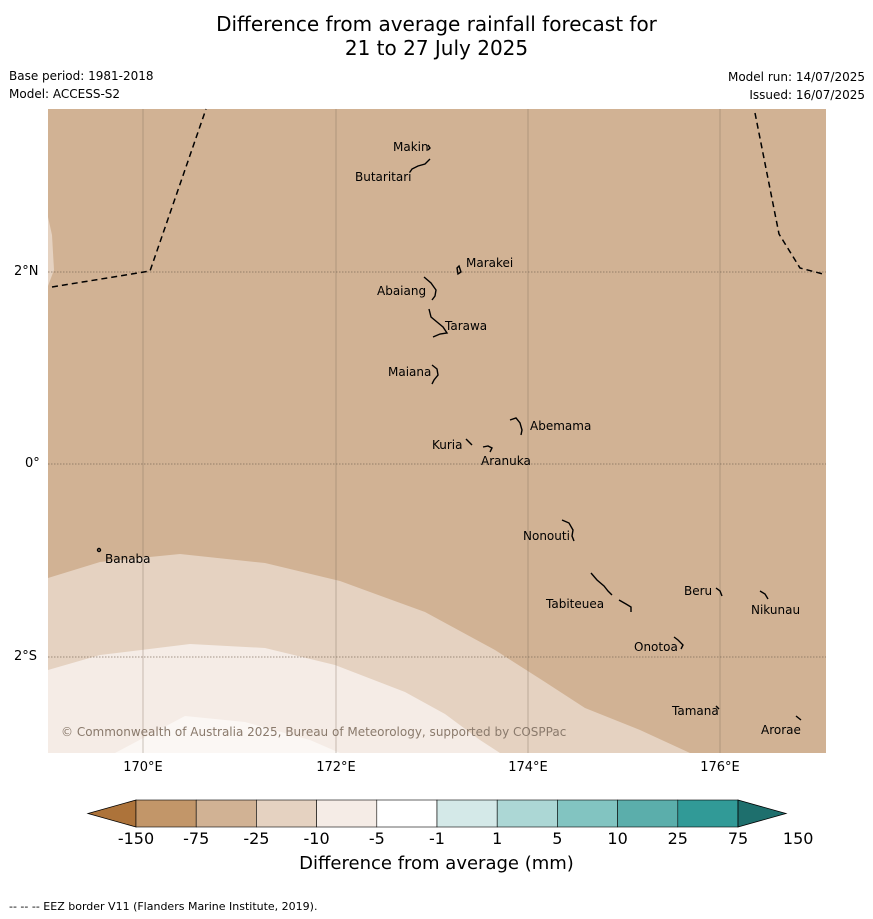  What do you see at coordinates (516, 426) in the screenshot?
I see `island-abemama-shape` at bounding box center [516, 426].